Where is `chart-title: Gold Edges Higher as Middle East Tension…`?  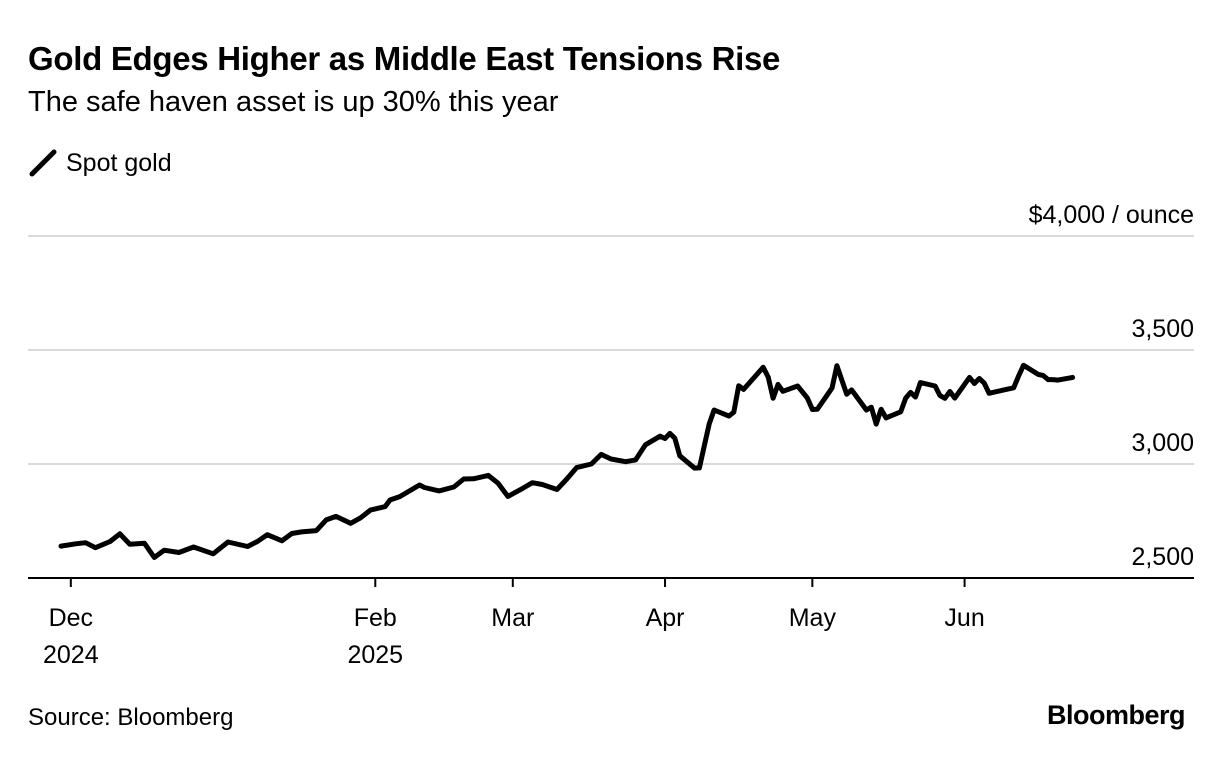 chart-title: Gold Edges Higher as Middle East Tension… is located at coordinates (404, 58).